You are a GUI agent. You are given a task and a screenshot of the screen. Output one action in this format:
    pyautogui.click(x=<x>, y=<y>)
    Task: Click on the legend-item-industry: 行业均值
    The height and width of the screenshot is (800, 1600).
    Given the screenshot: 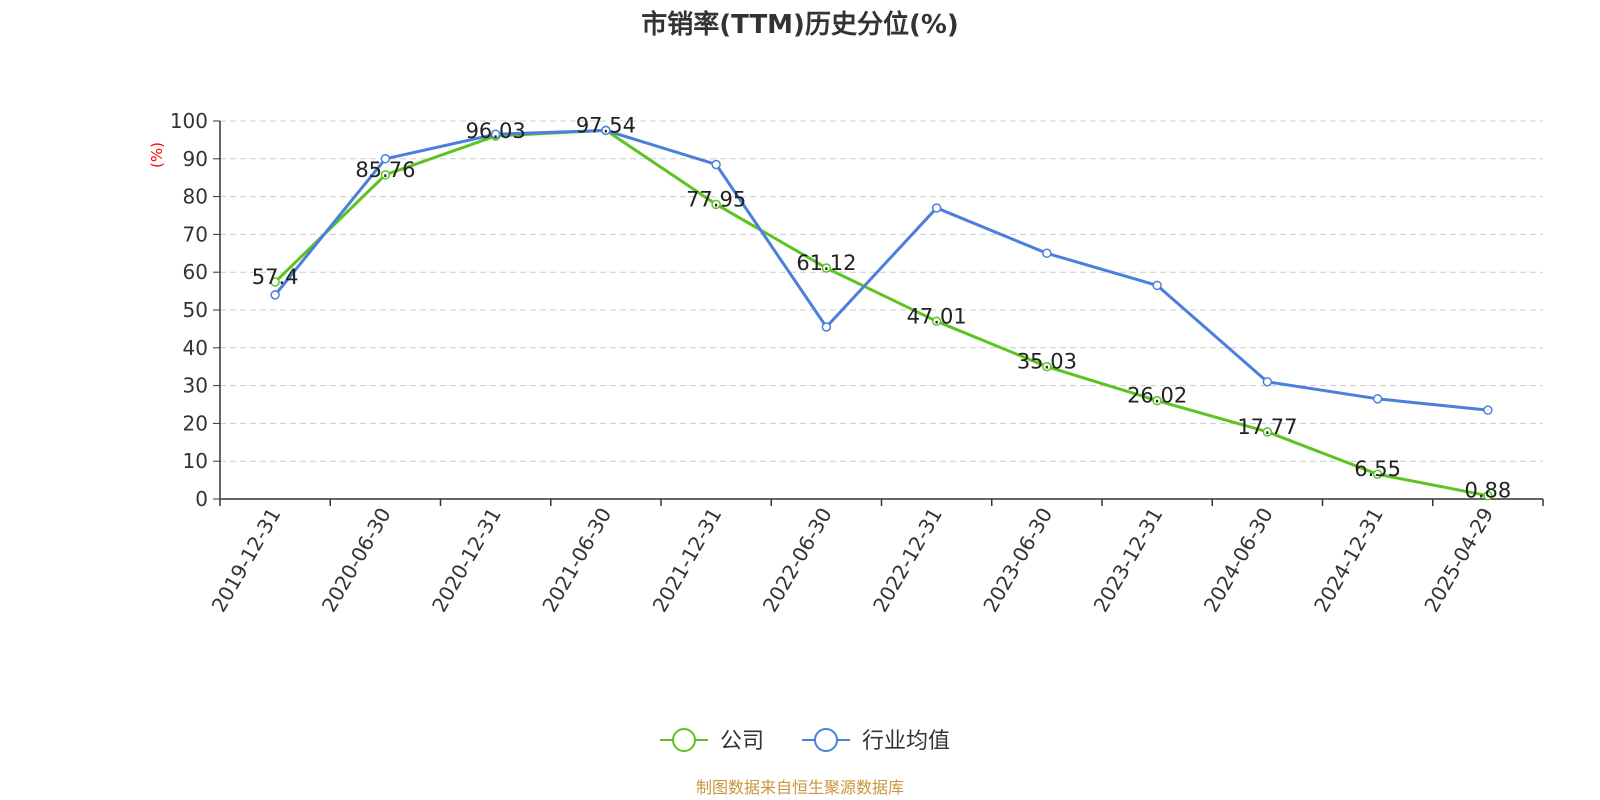 What is the action you would take?
    pyautogui.click(x=876, y=741)
    